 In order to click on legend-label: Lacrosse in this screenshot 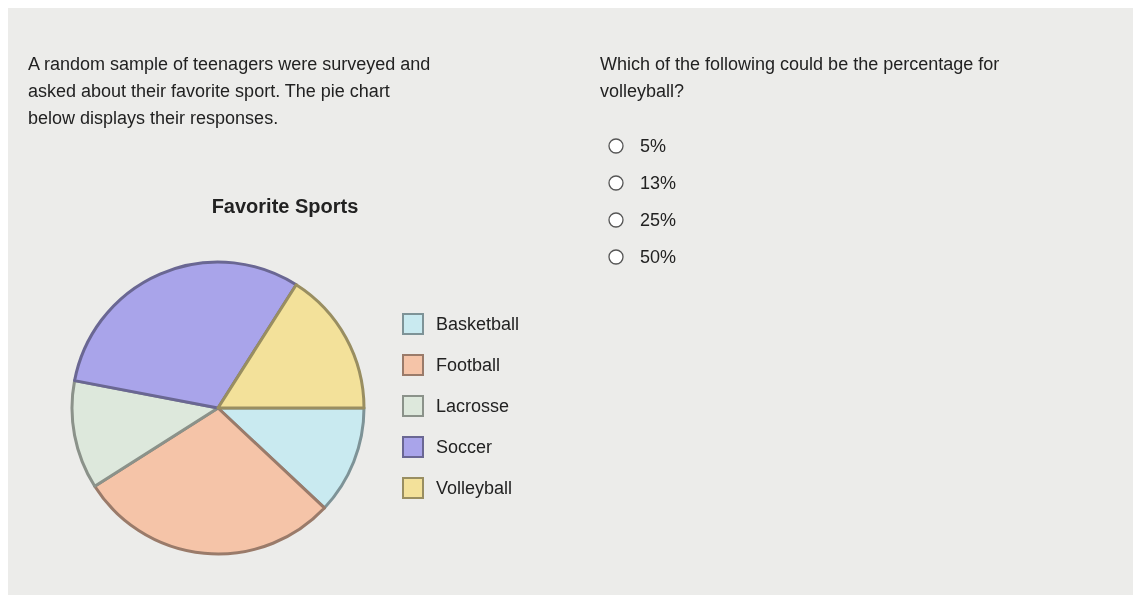, I will do `click(473, 406)`.